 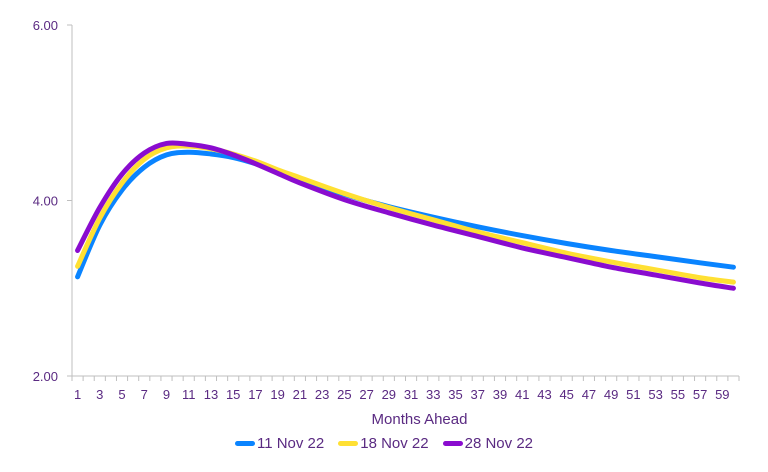 What do you see at coordinates (566, 394) in the screenshot?
I see `x-tick-label: 45` at bounding box center [566, 394].